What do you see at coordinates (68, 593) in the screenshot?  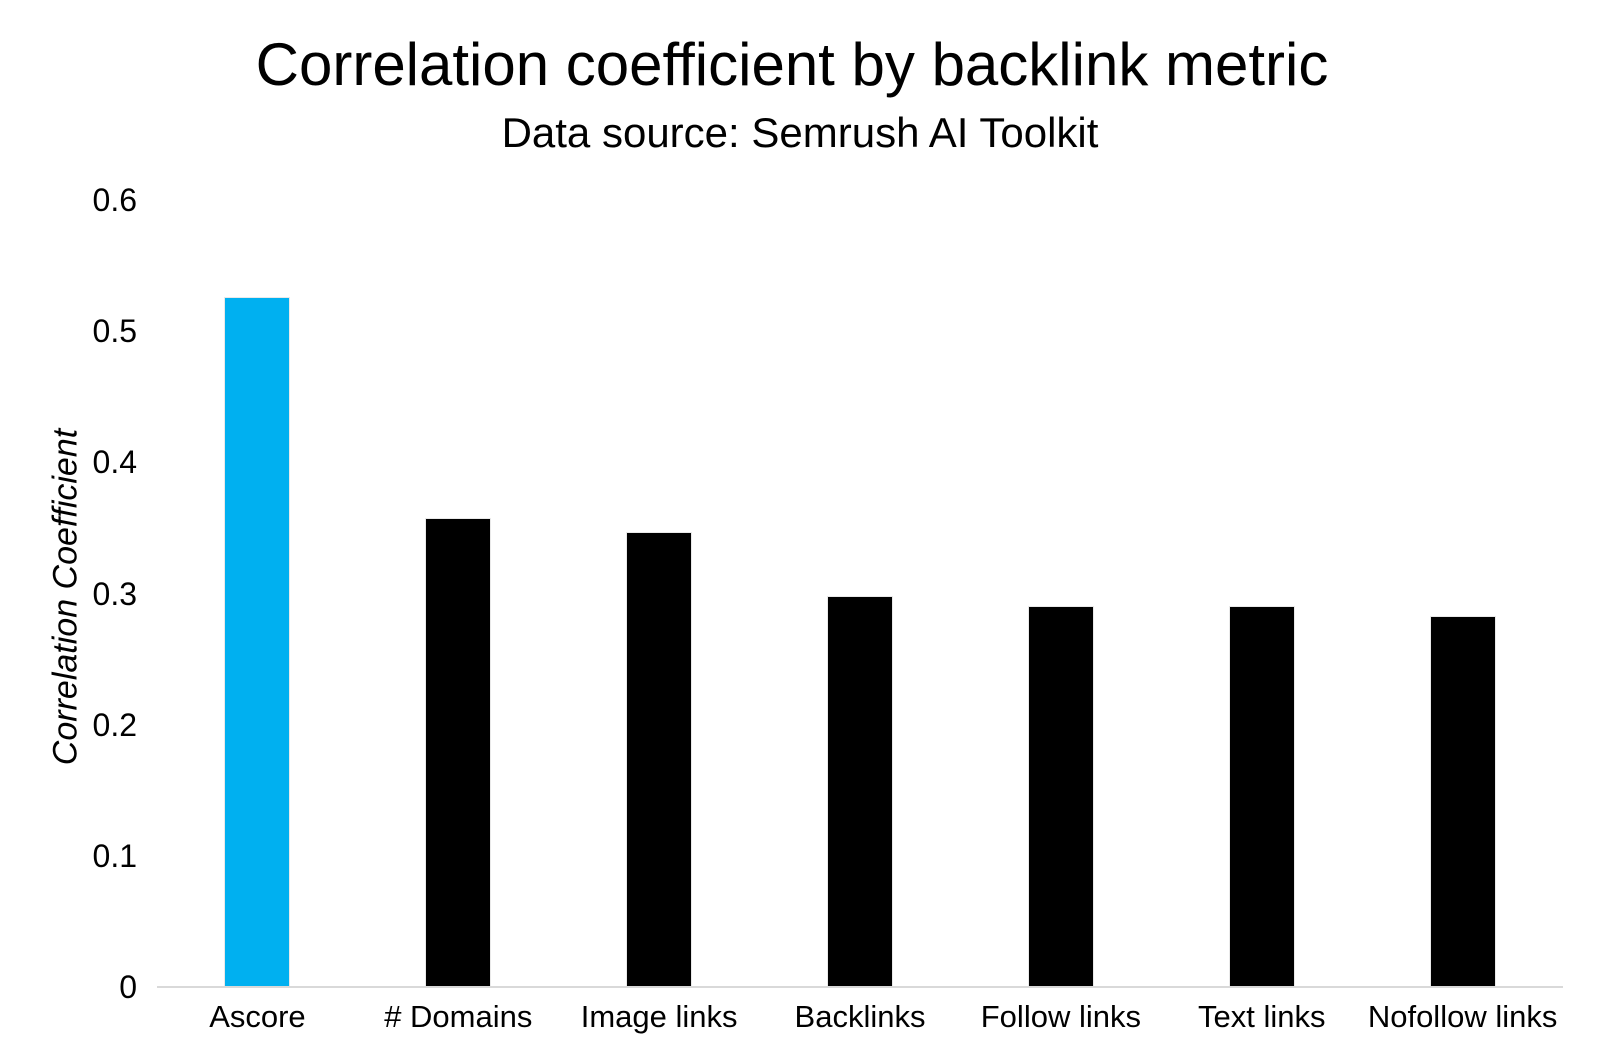 I see `y-axis-ticks: 0 0.1 0.2 0.3 0.4 0.5 0.6` at bounding box center [68, 593].